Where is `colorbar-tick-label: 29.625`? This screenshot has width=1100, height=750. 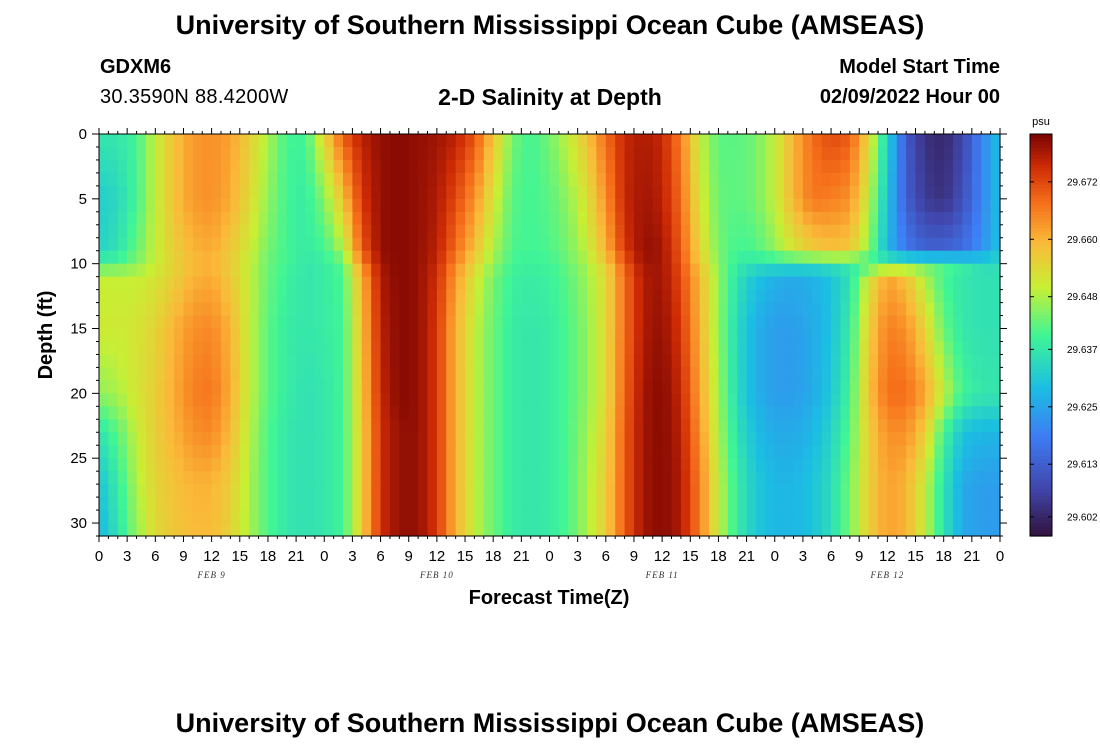 colorbar-tick-label: 29.625 is located at coordinates (1082, 407).